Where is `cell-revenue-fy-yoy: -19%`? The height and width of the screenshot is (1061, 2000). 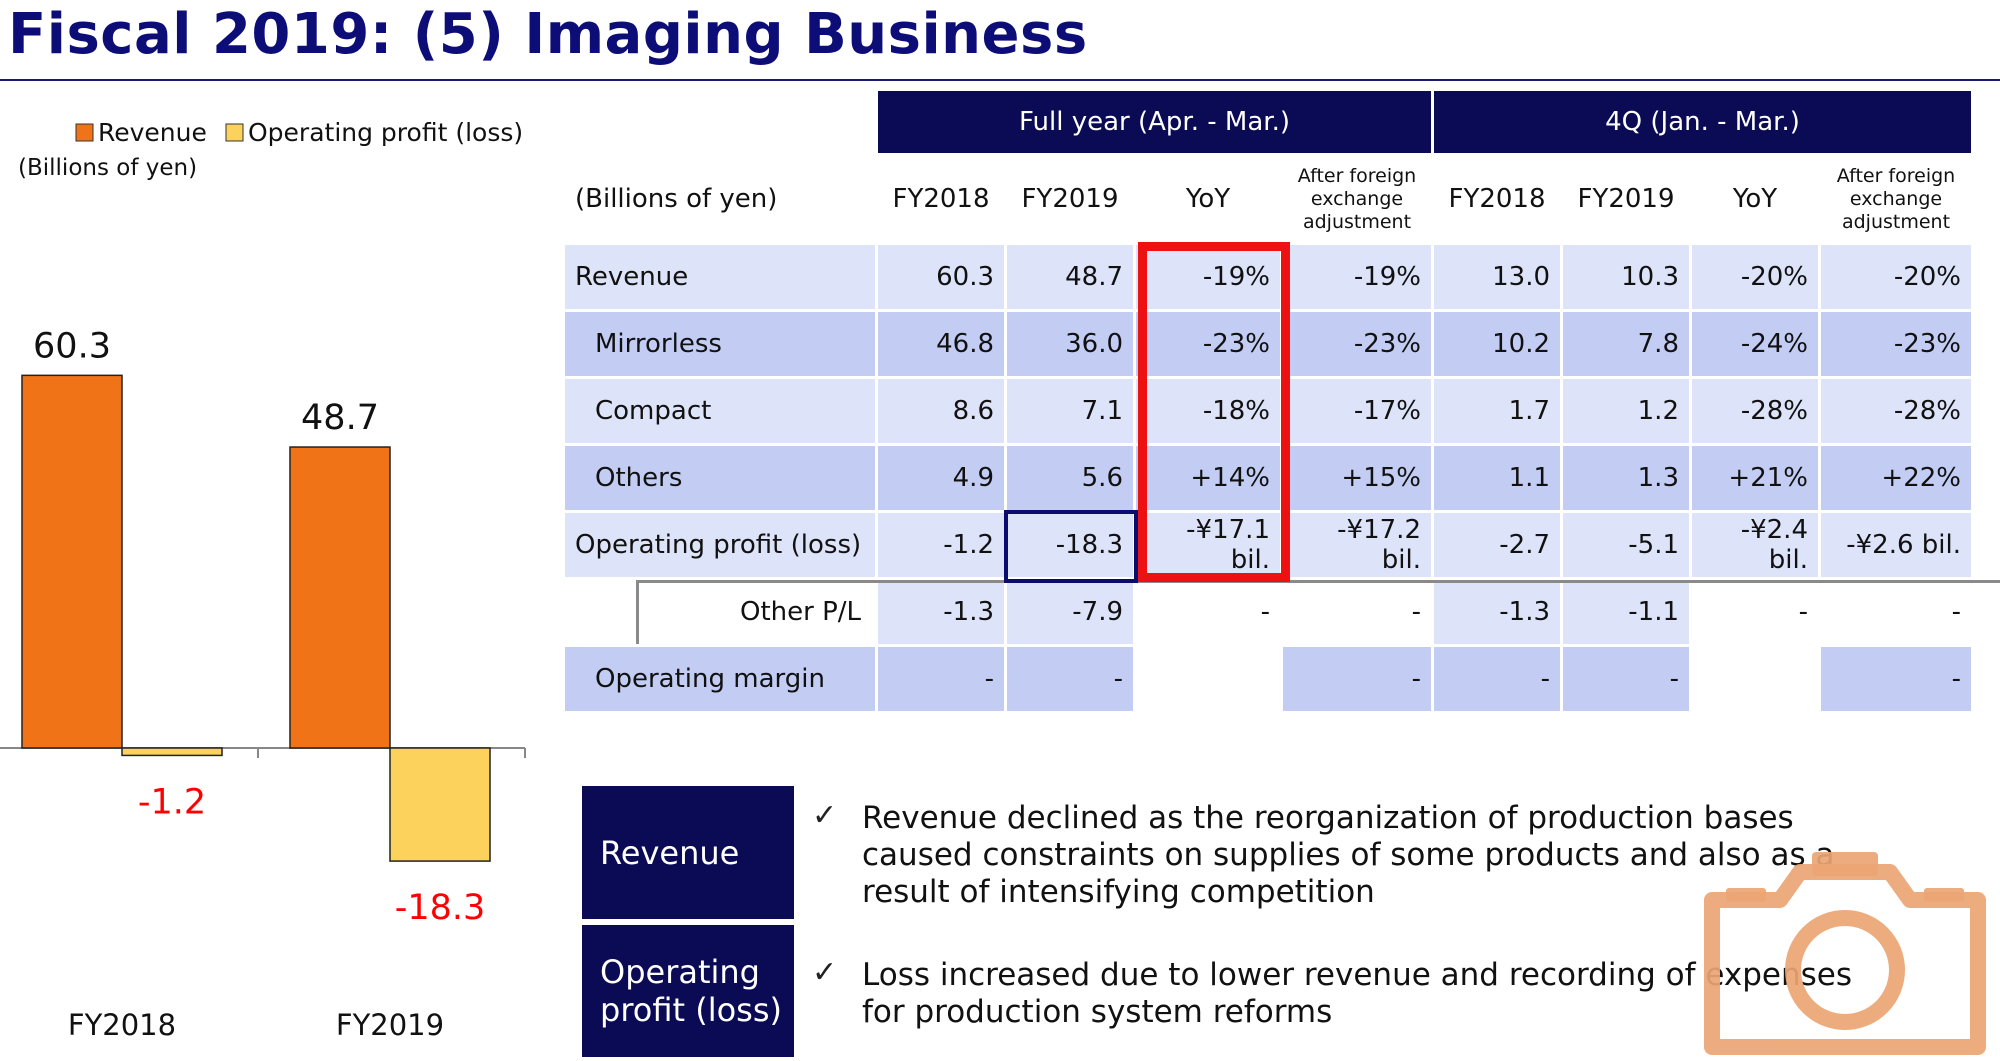 cell-revenue-fy-yoy: -19% is located at coordinates (1208, 277).